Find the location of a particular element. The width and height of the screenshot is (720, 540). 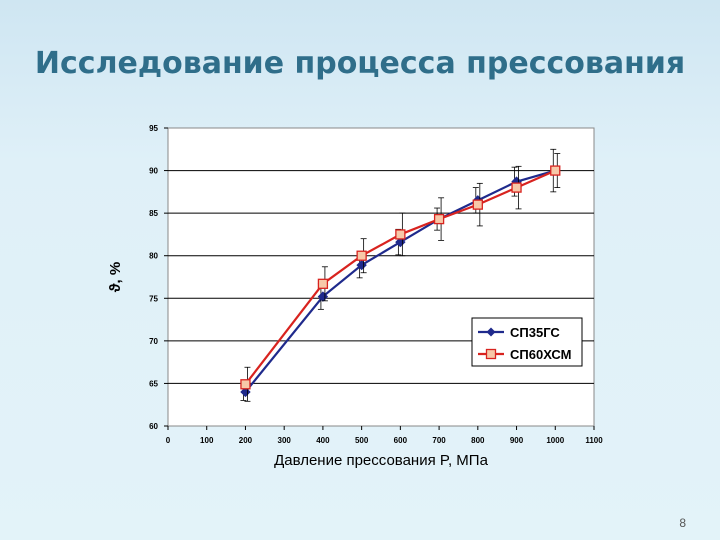

y-tick-label: 85 is located at coordinates (153, 213).